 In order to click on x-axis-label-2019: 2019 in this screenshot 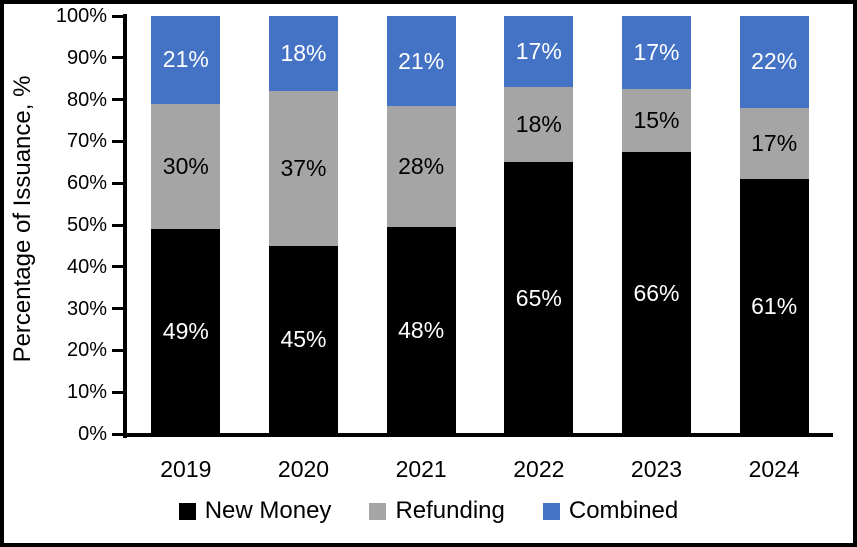, I will do `click(186, 469)`.